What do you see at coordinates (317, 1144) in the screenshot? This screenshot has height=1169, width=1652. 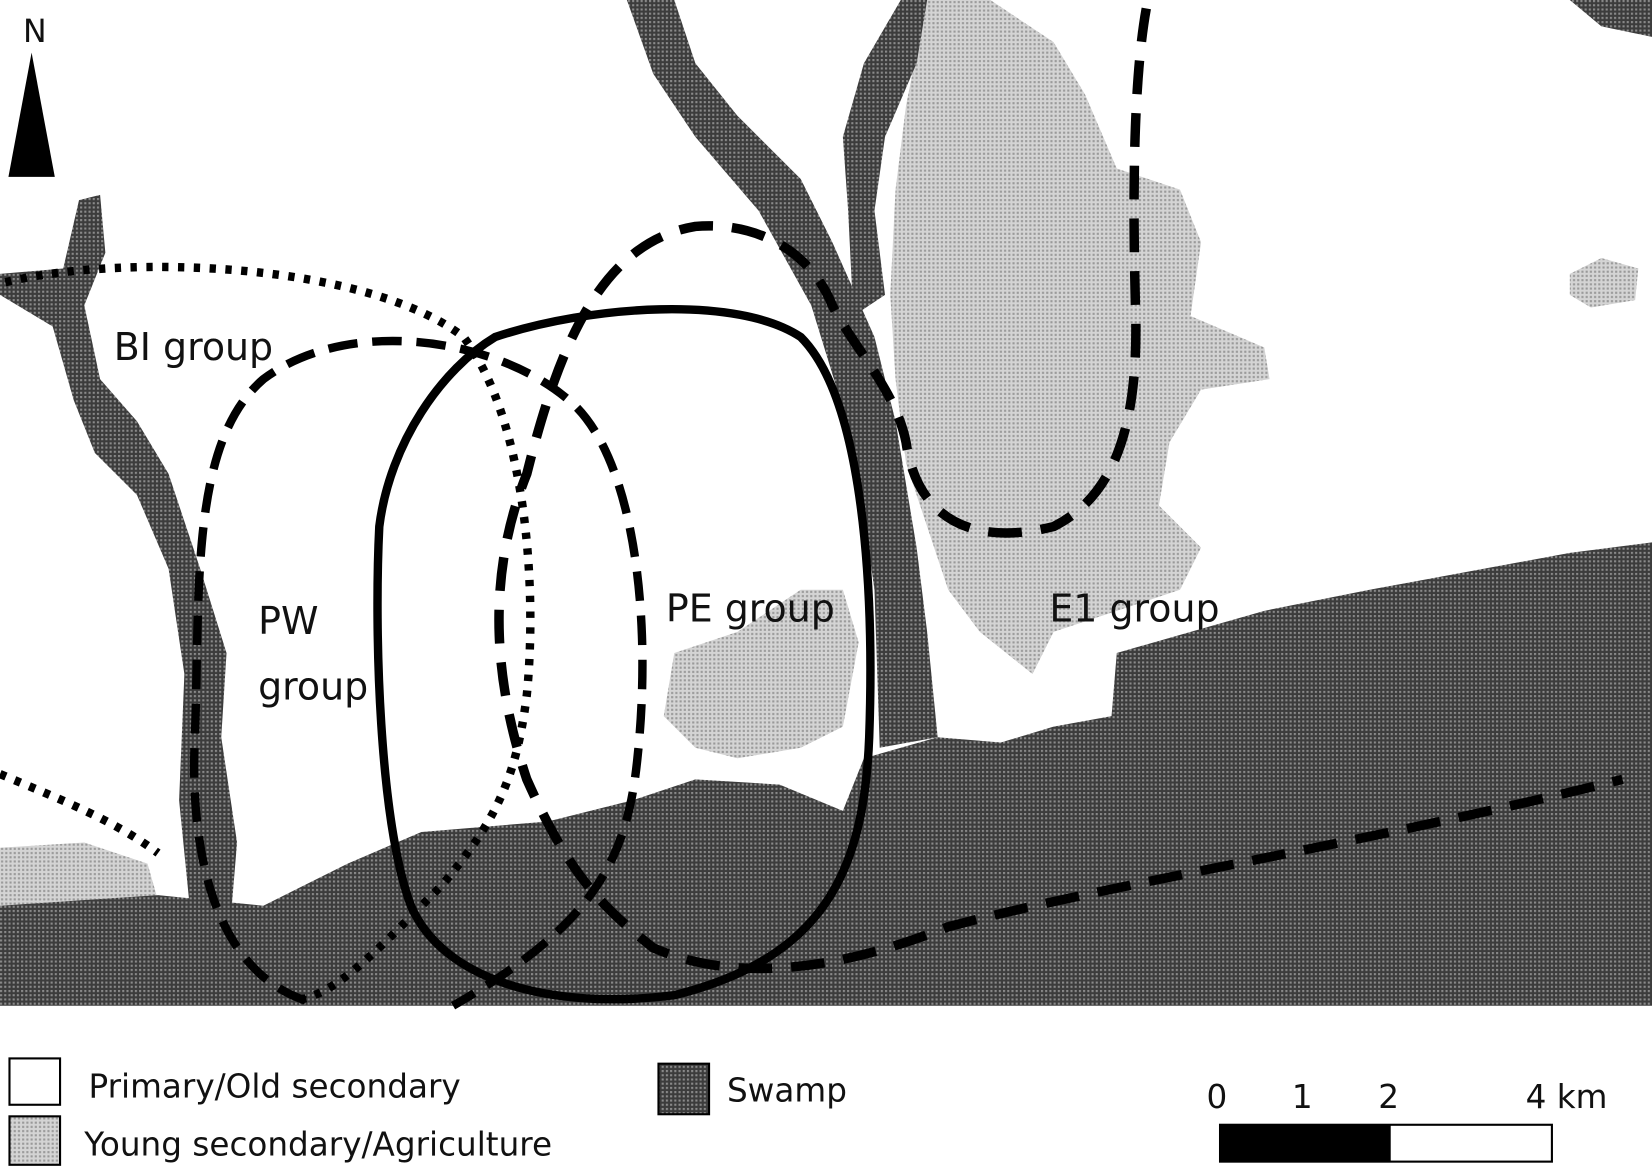 I see `legend-label: Young secondary/Agriculture` at bounding box center [317, 1144].